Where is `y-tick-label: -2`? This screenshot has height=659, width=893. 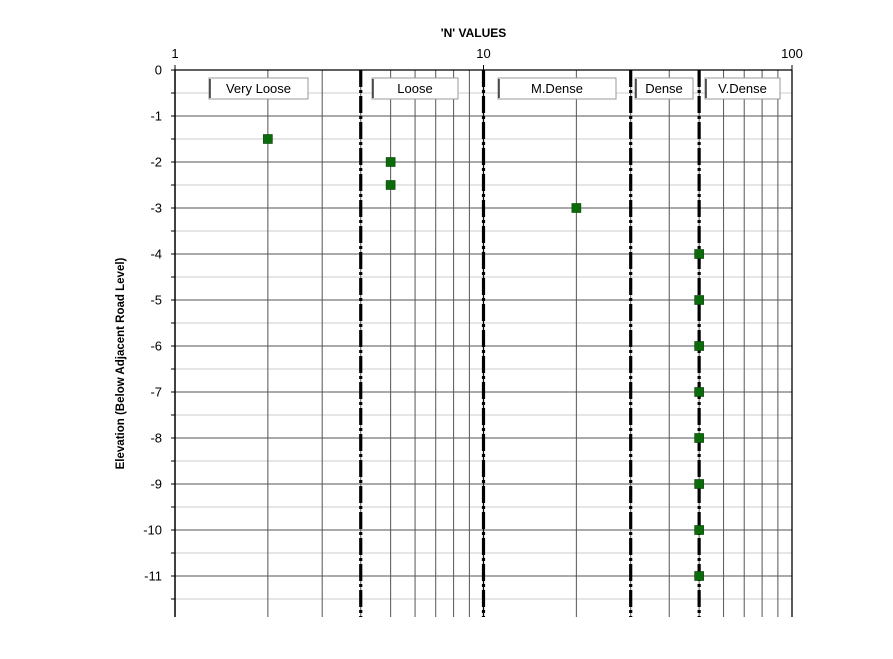
y-tick-label: -2 is located at coordinates (156, 162).